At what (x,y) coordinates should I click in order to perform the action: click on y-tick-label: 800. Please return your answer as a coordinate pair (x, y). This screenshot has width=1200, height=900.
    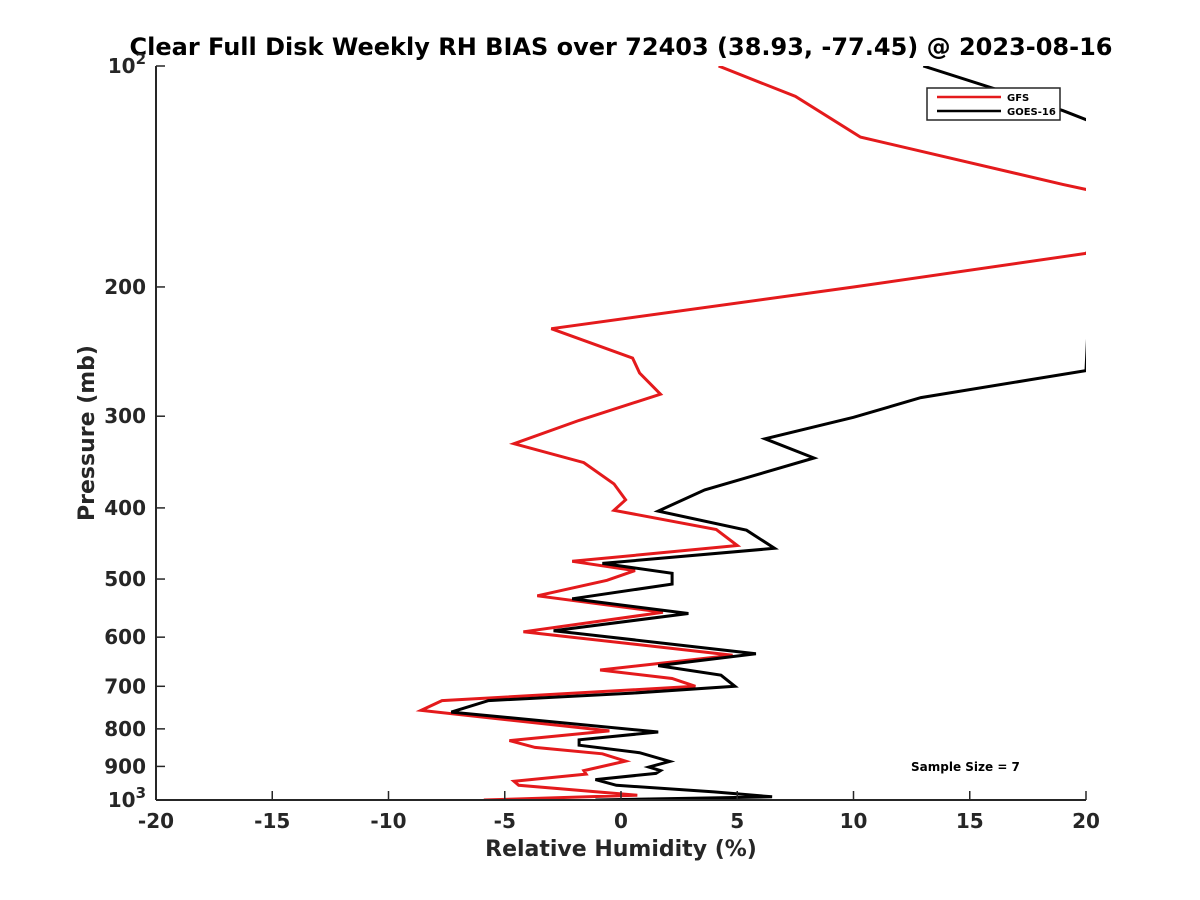
    Looking at the image, I should click on (125, 729).